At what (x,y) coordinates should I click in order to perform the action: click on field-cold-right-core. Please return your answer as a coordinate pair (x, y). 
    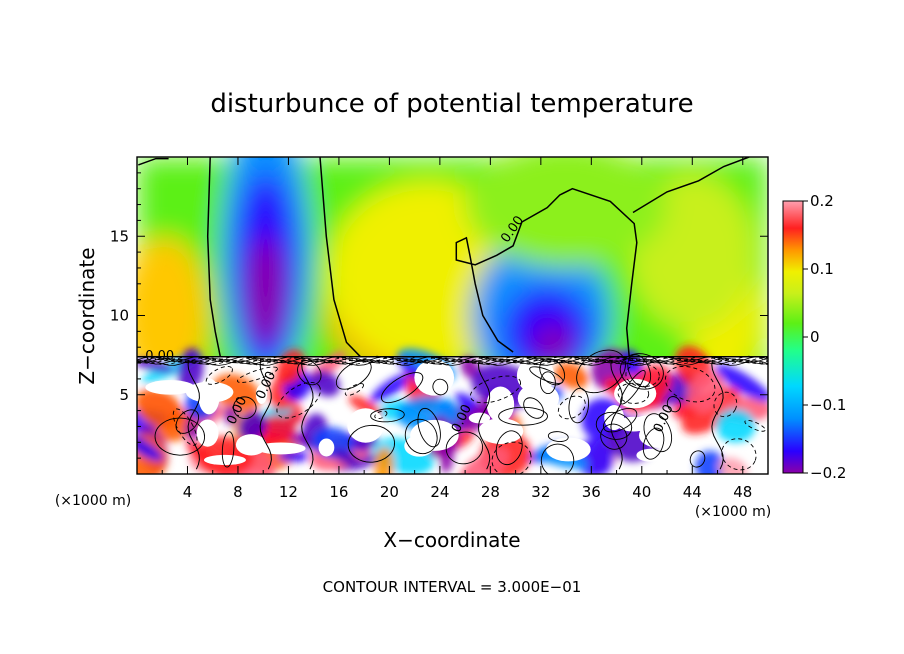
    Looking at the image, I should click on (553, 344).